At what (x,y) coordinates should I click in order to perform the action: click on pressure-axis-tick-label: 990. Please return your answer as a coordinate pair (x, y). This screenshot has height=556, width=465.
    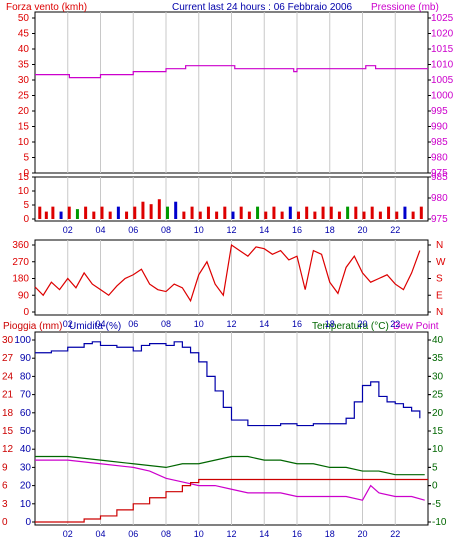
    Looking at the image, I should click on (439, 127).